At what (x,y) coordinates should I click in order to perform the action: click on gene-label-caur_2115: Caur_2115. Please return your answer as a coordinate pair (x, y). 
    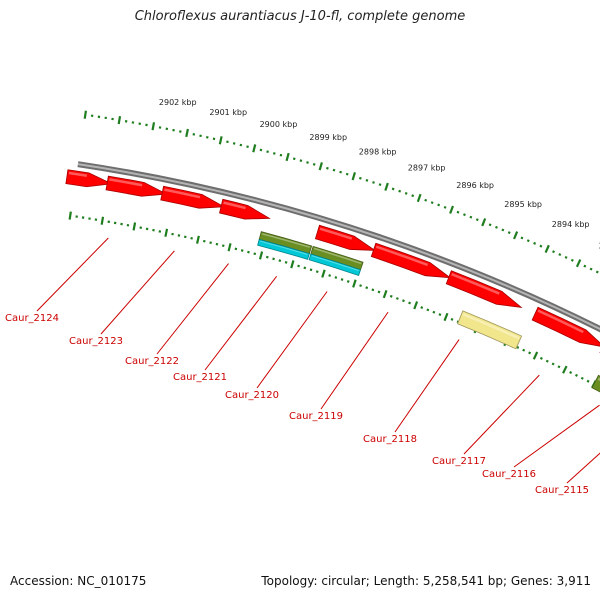
    Looking at the image, I should click on (567, 459).